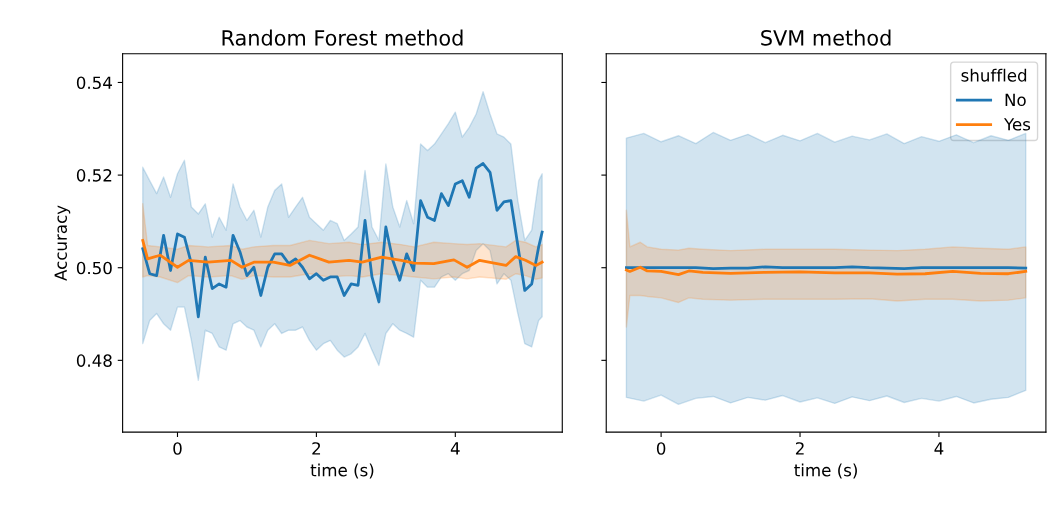 Image resolution: width=1048 pixels, height=512 pixels. What do you see at coordinates (826, 37) in the screenshot?
I see `chart-title: SVM method` at bounding box center [826, 37].